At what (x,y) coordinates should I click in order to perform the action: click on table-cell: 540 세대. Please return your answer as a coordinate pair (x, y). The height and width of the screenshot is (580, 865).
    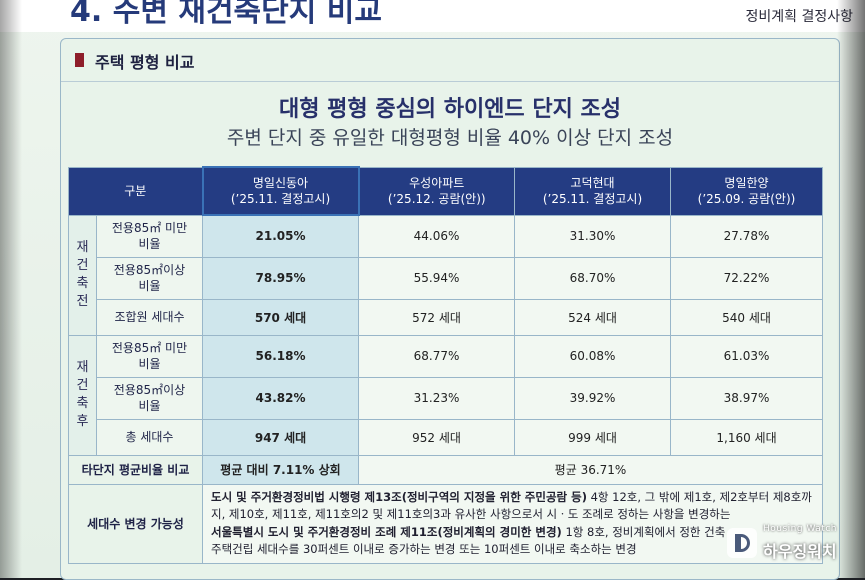
    Looking at the image, I should click on (746, 317).